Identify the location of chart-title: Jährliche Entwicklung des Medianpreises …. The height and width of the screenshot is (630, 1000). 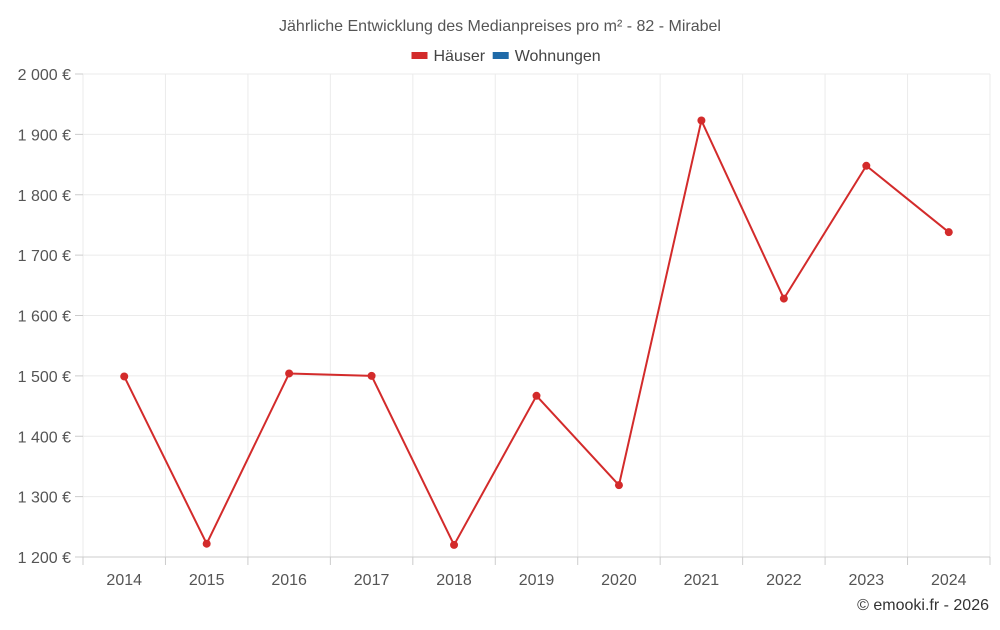
(500, 26).